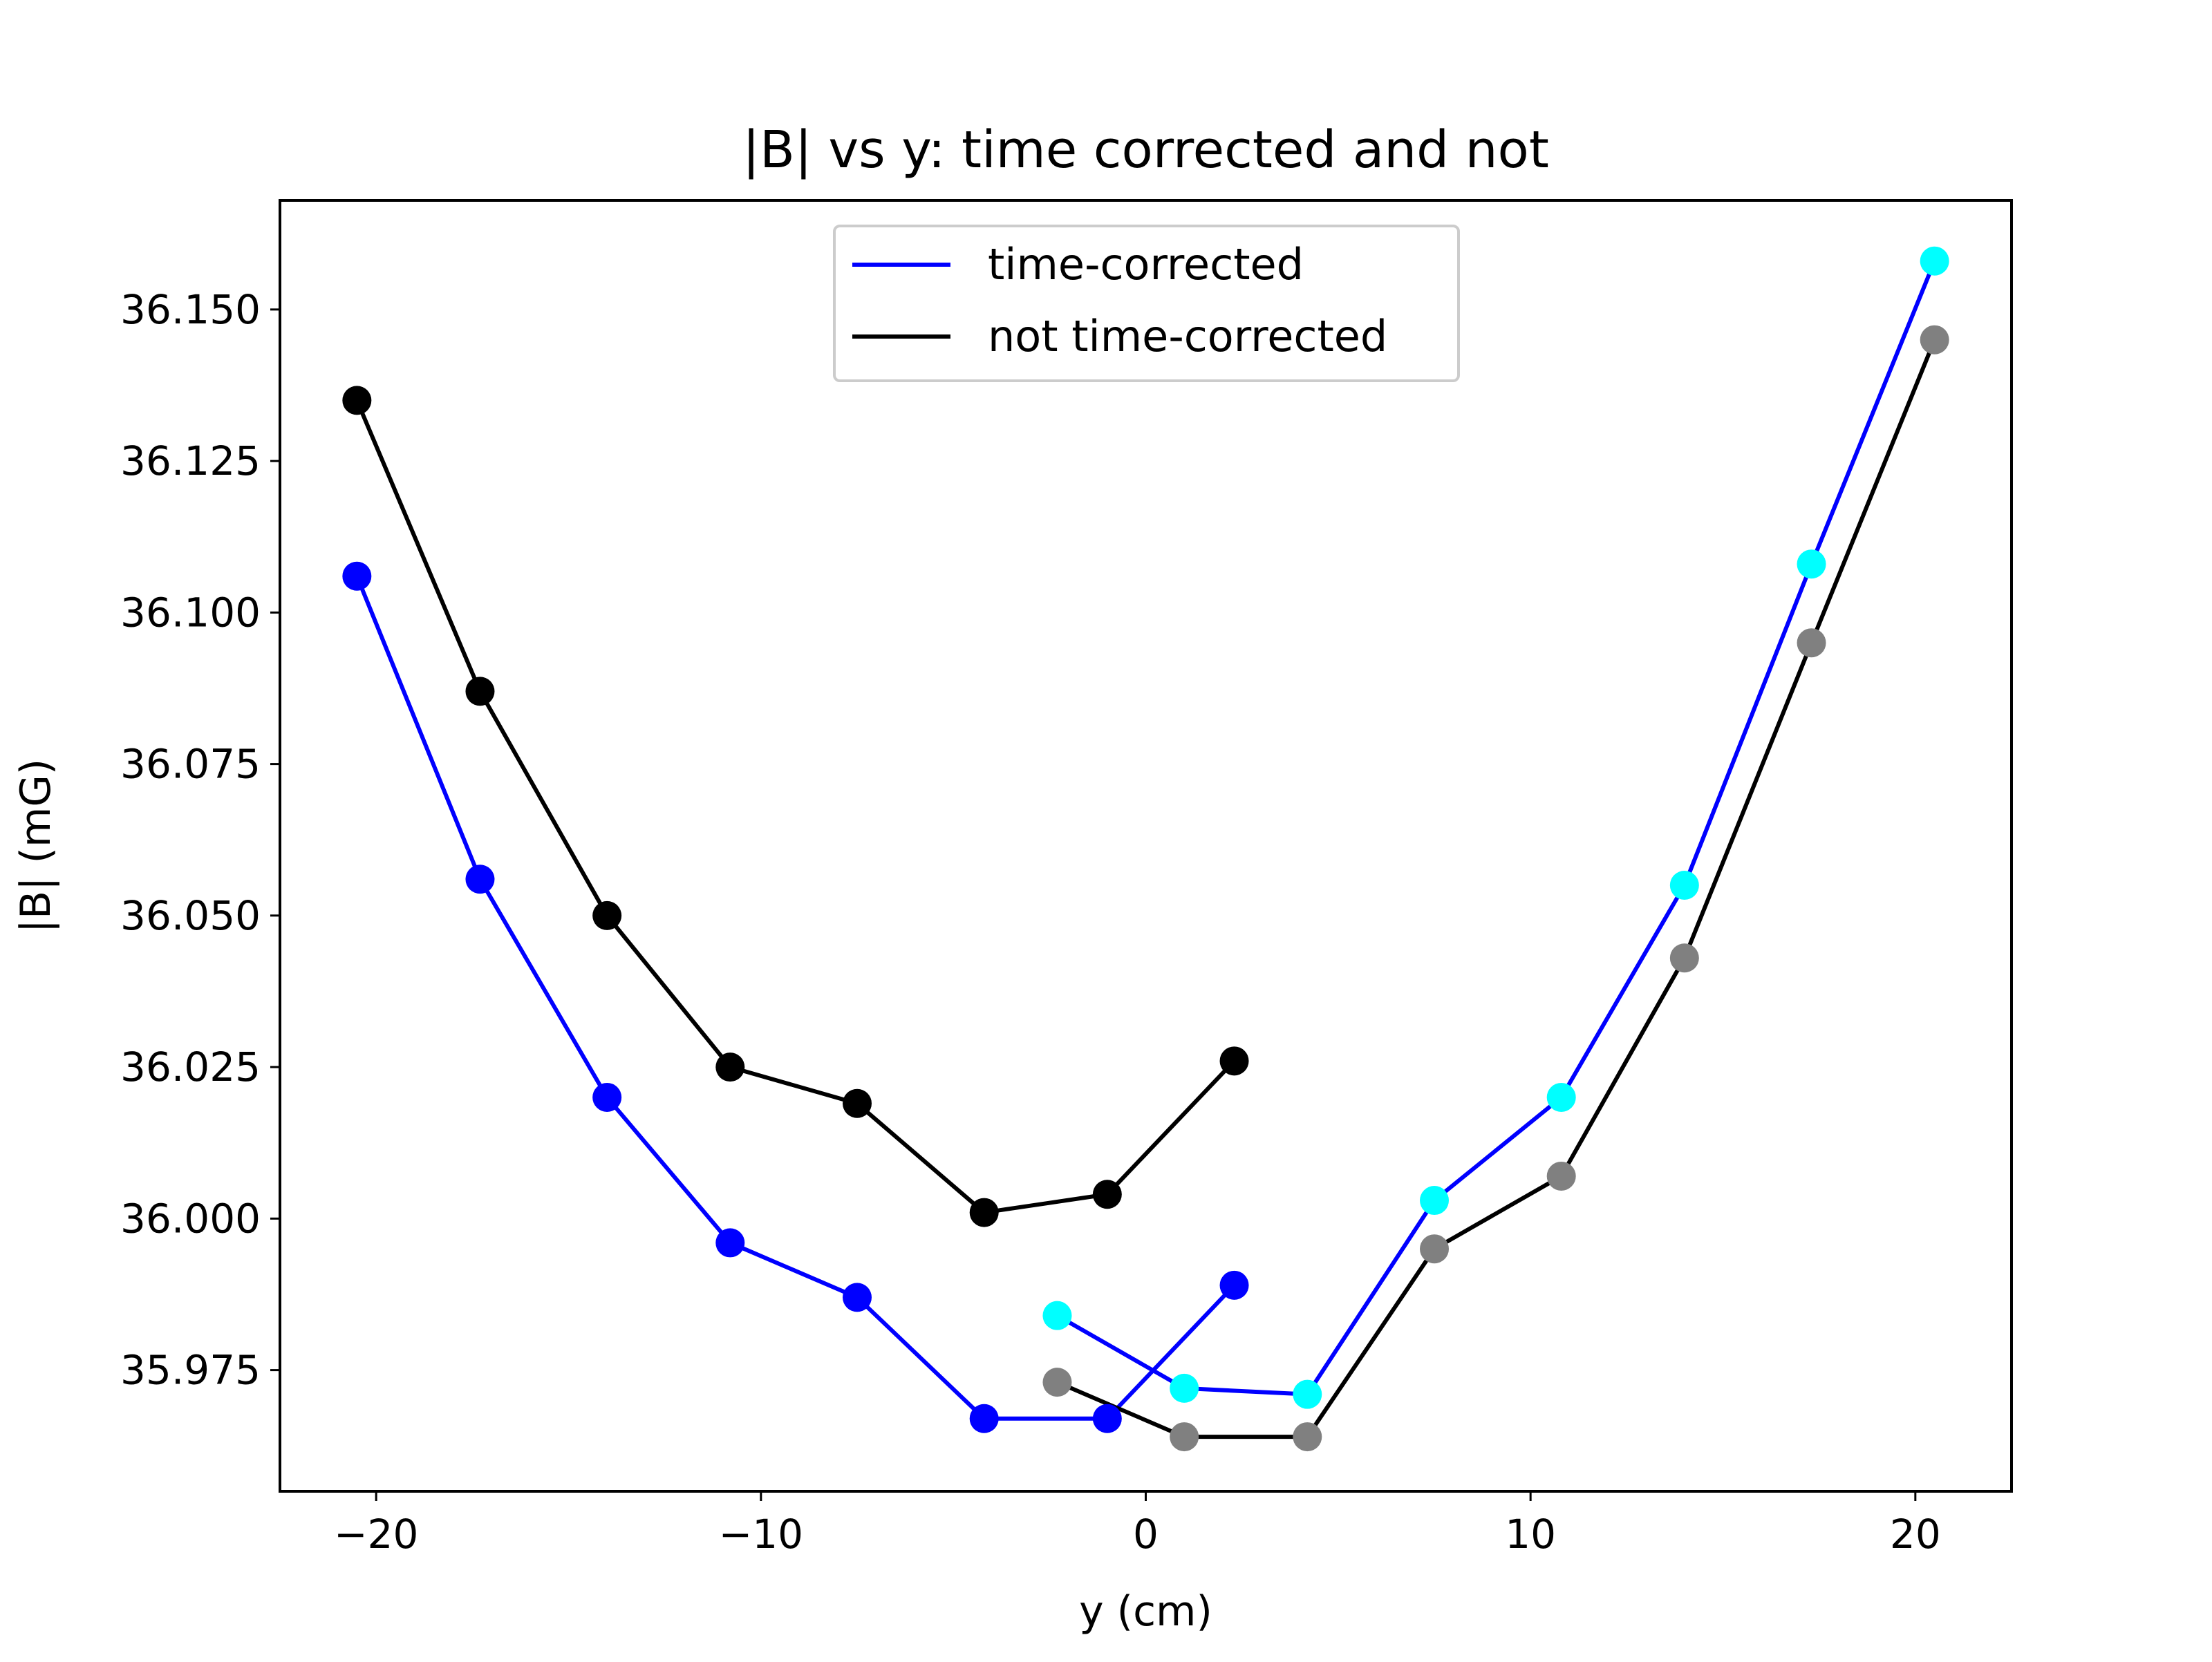 Image resolution: width=2212 pixels, height=1662 pixels. Describe the element at coordinates (191, 612) in the screenshot. I see `y-tick-label: 36.100` at that location.